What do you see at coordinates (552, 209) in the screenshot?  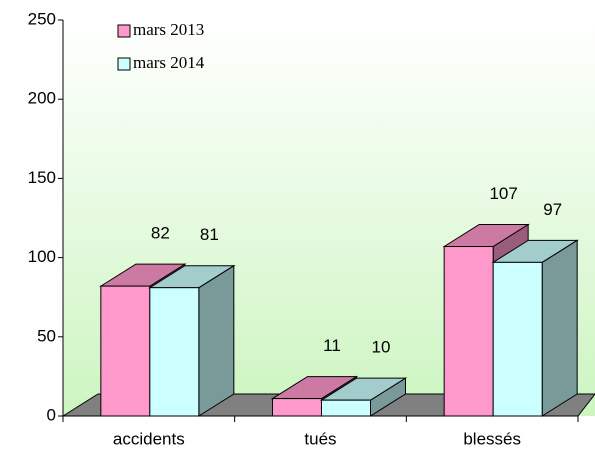 I see `value-label: 97` at bounding box center [552, 209].